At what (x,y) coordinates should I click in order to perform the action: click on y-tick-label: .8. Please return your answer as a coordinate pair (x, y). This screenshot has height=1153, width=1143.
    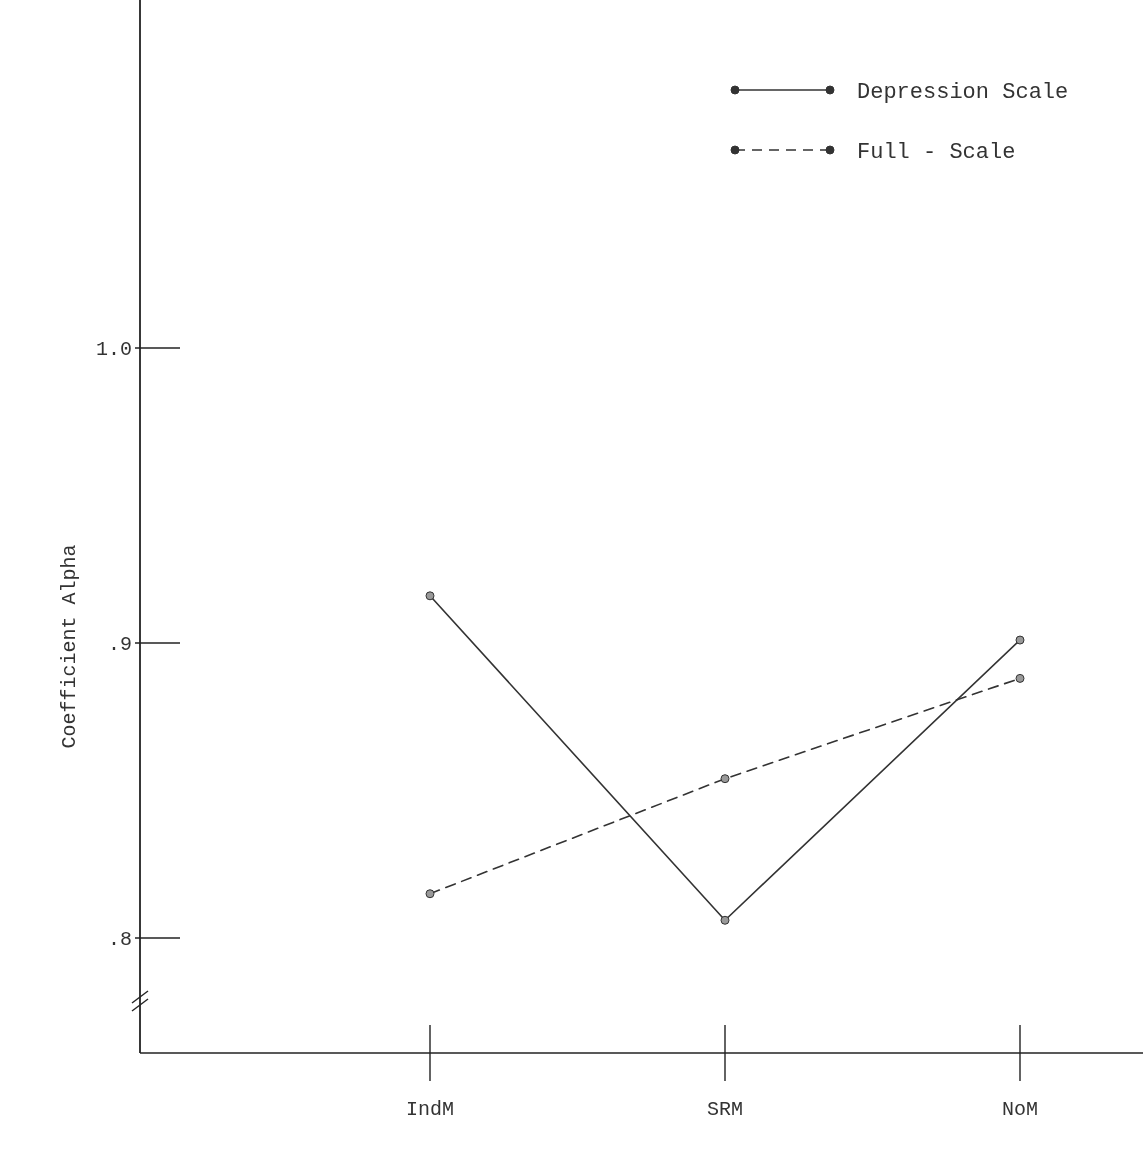
    Looking at the image, I should click on (119, 939).